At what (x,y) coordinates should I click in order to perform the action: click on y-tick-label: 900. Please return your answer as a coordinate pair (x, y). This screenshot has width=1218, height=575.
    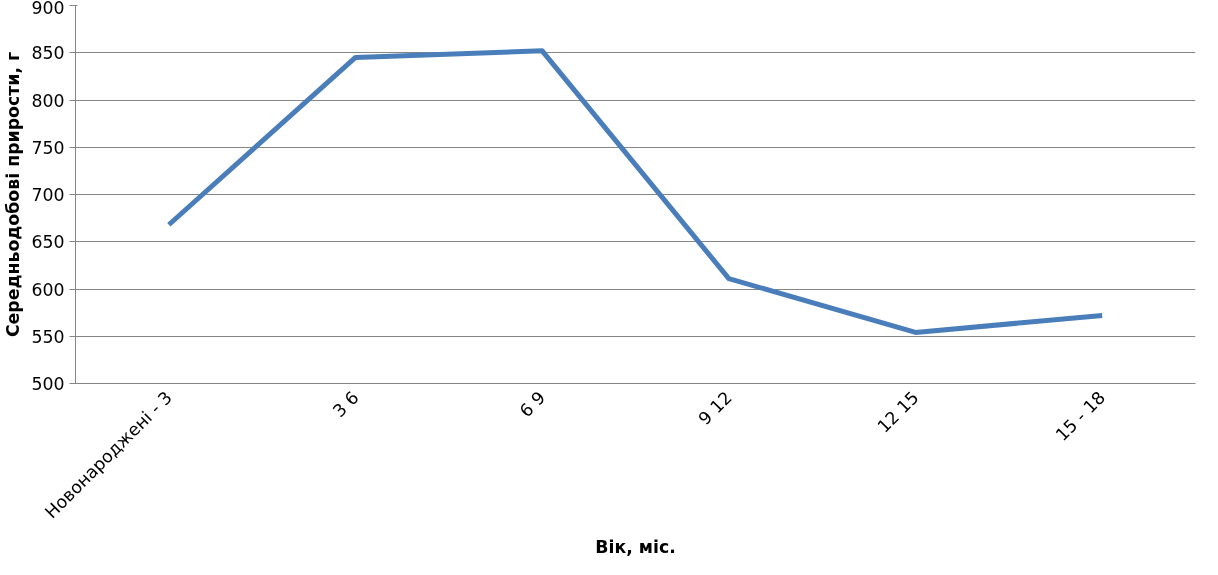
    Looking at the image, I should click on (48, 9).